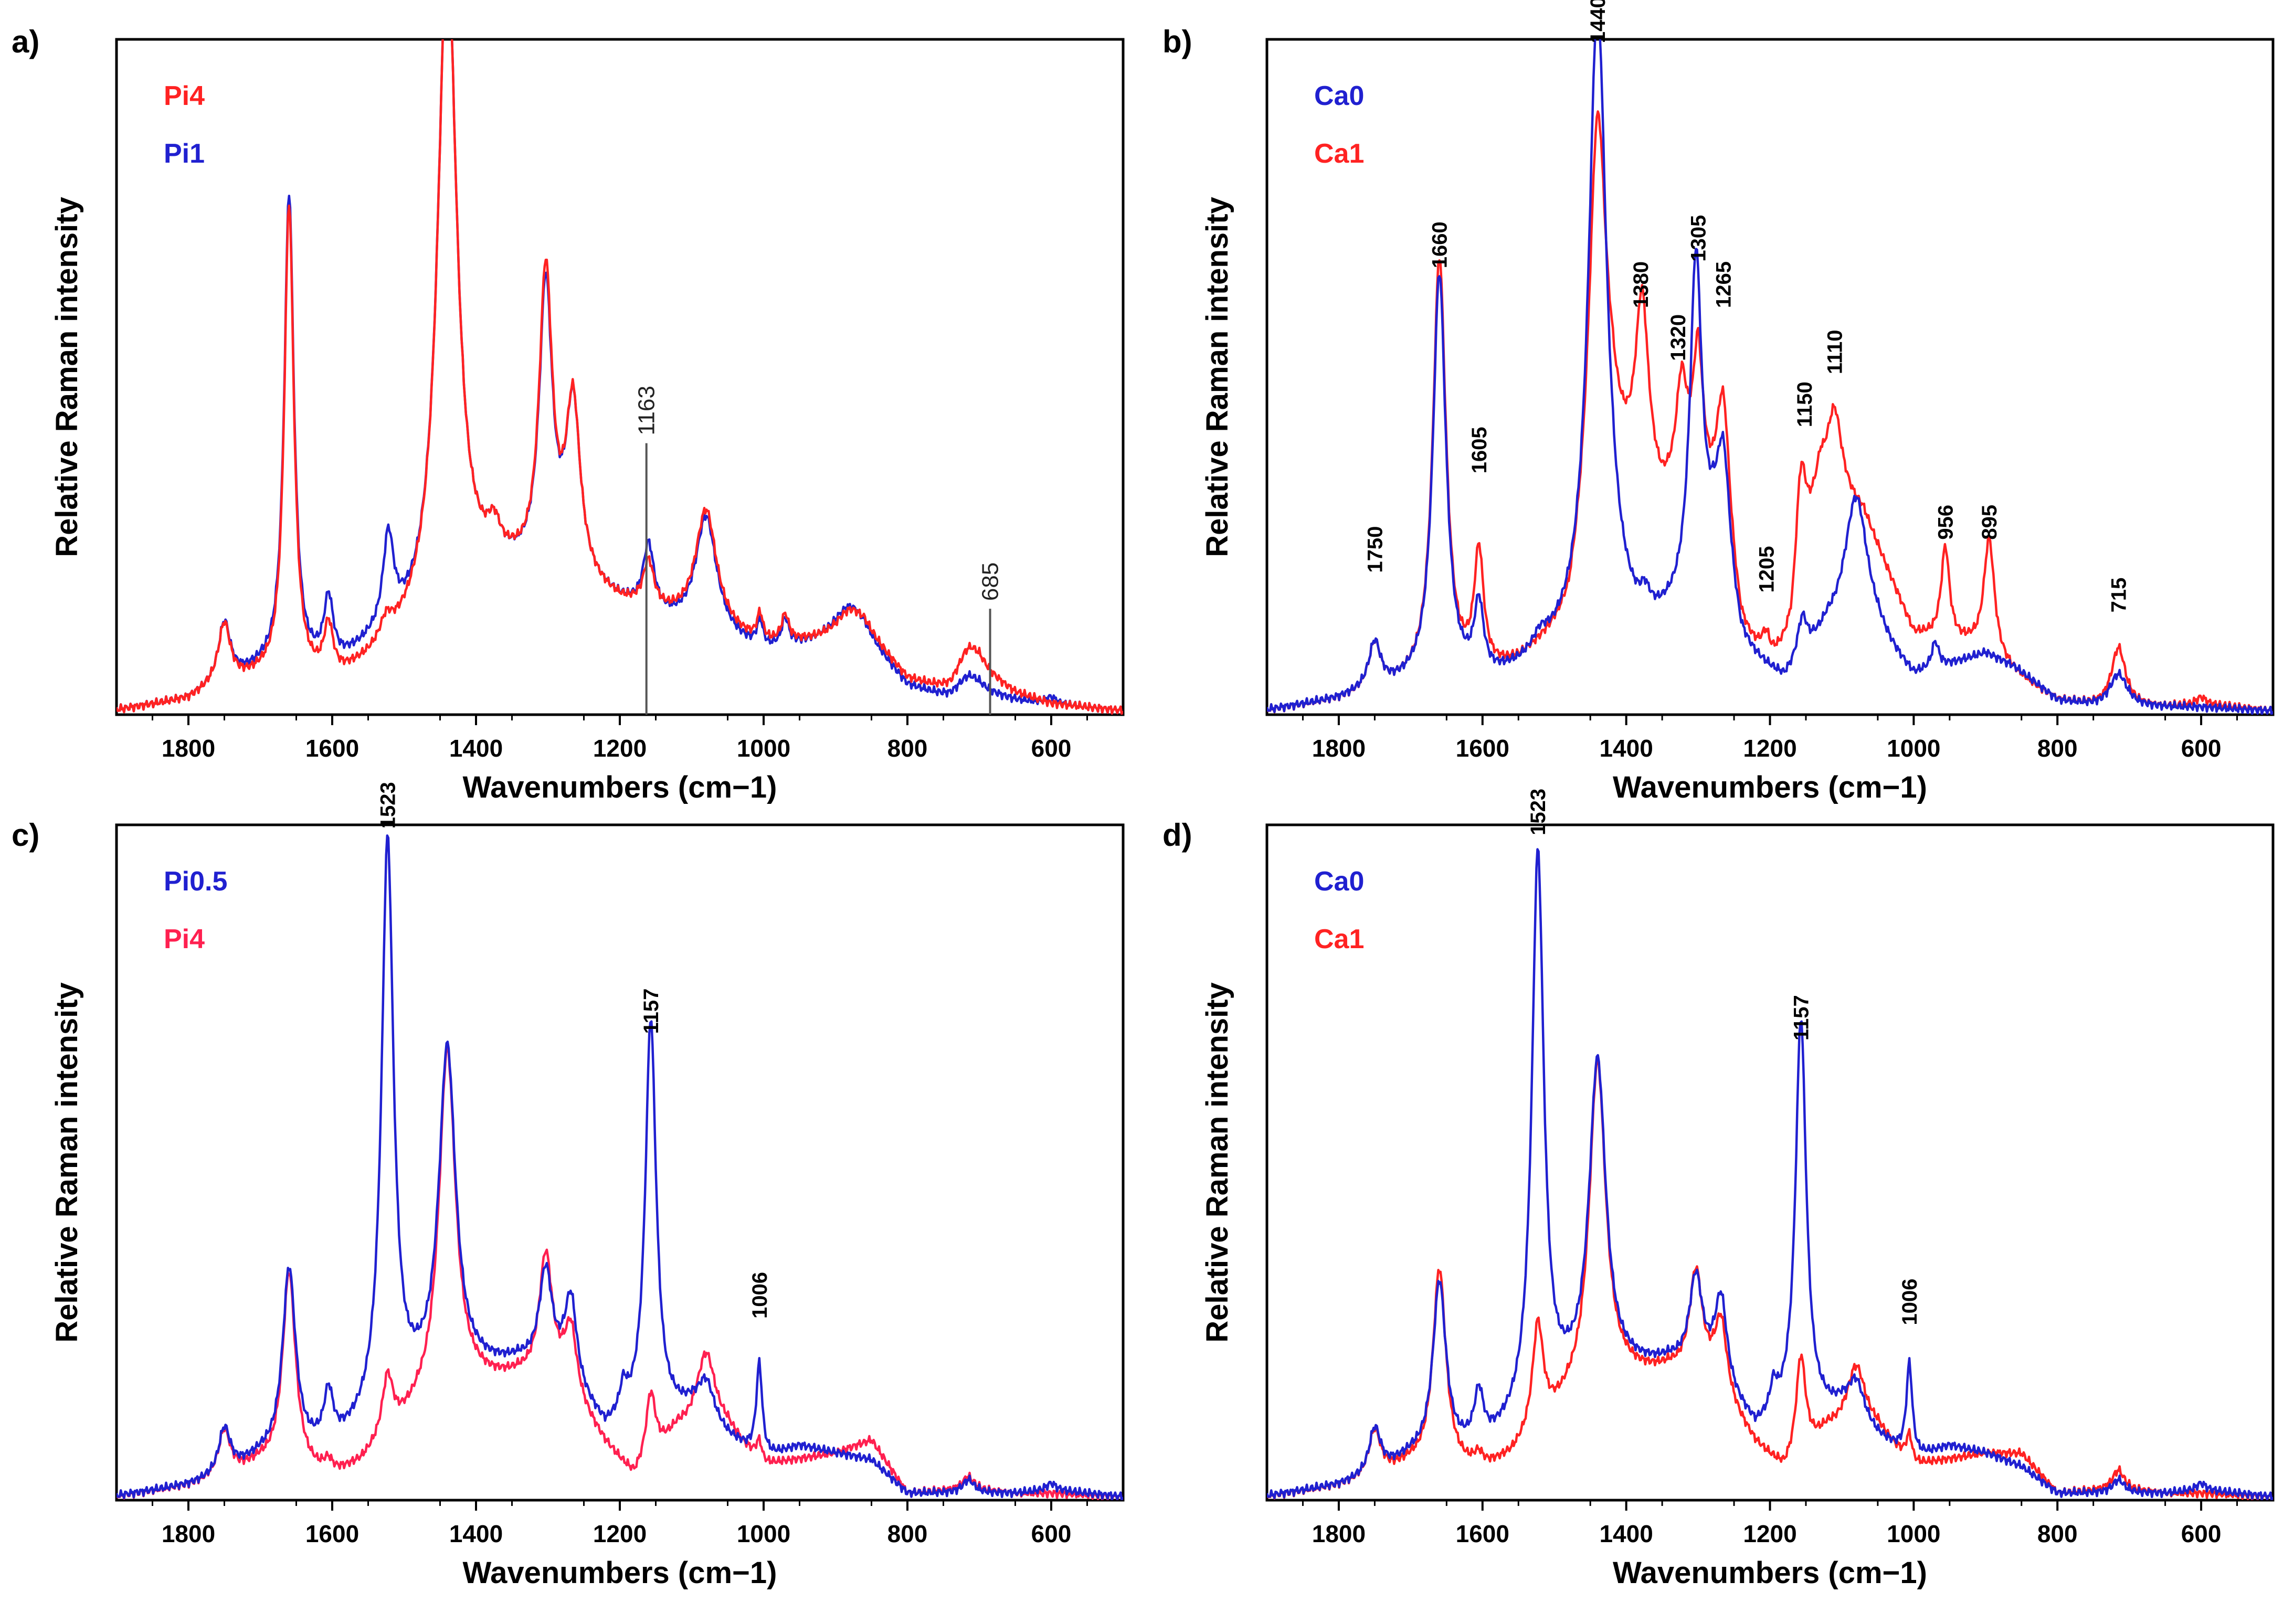 This screenshot has height=1624, width=2294. I want to click on peak-label: 1163, so click(647, 411).